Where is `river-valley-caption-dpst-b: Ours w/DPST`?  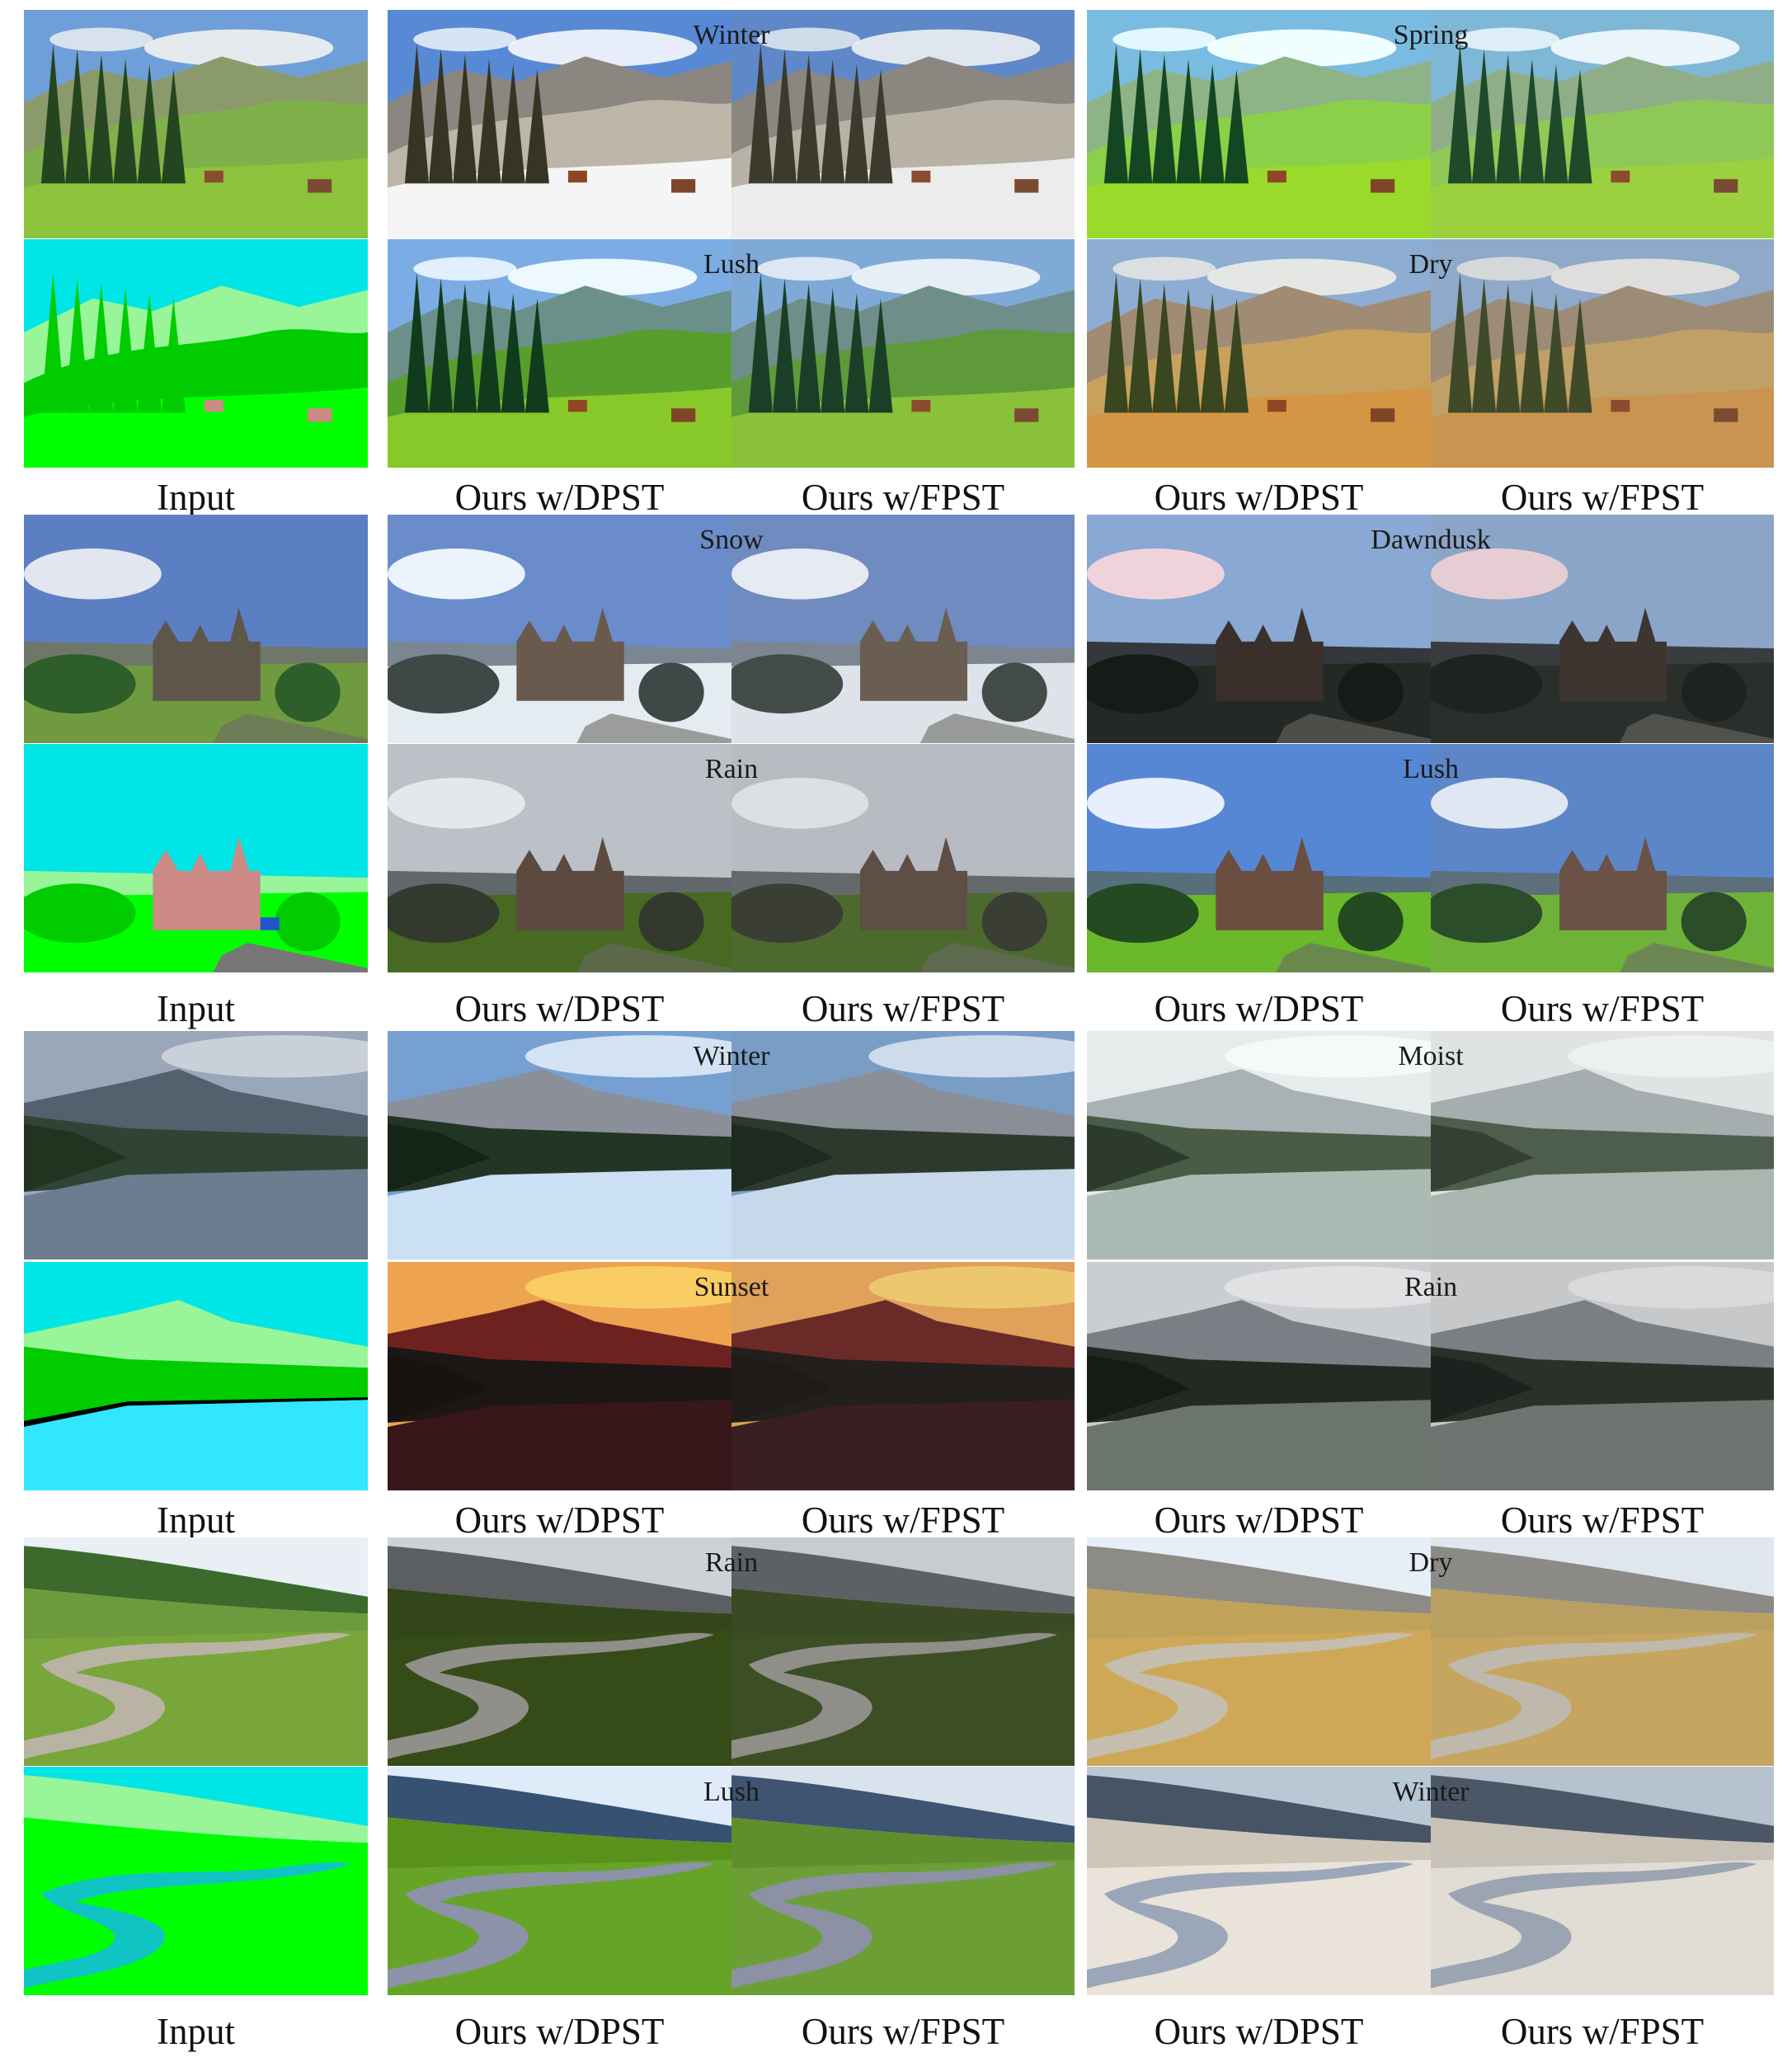
river-valley-caption-dpst-b: Ours w/DPST is located at coordinates (1259, 2032).